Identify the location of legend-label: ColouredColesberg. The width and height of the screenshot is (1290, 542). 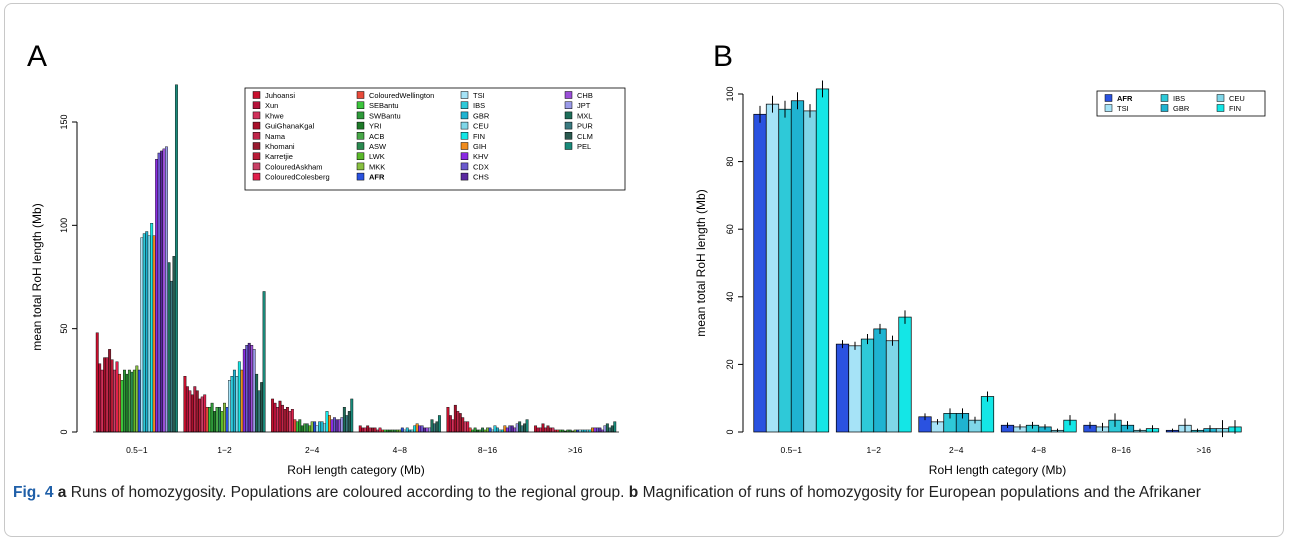
(297, 177).